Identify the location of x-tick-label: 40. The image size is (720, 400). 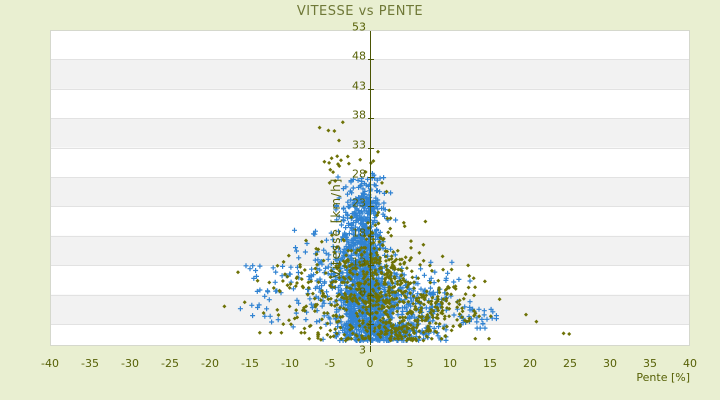
(690, 363).